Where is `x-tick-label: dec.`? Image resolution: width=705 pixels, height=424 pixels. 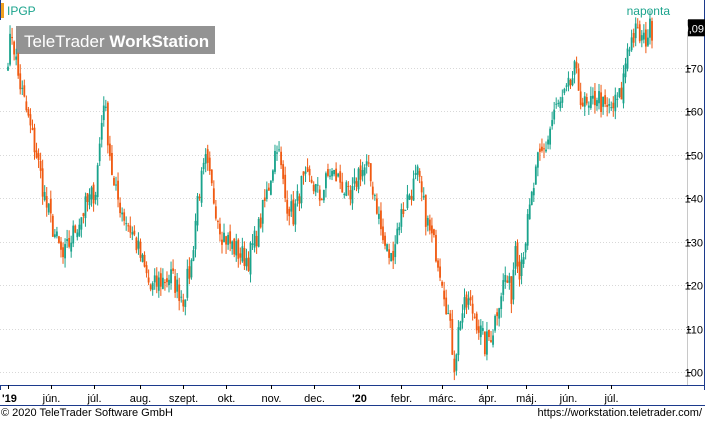
x-tick-label: dec. is located at coordinates (314, 399).